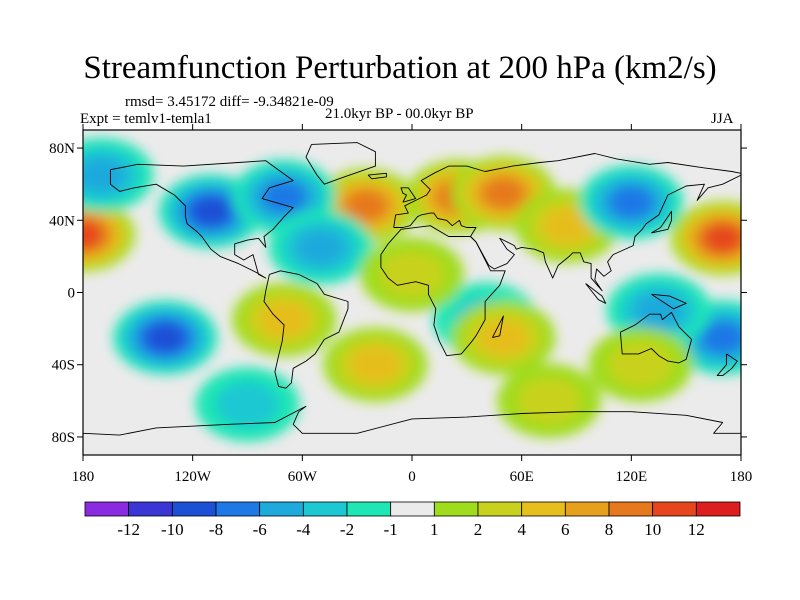 The height and width of the screenshot is (600, 800). Describe the element at coordinates (193, 477) in the screenshot. I see `x-tick-label-1: 120W` at that location.